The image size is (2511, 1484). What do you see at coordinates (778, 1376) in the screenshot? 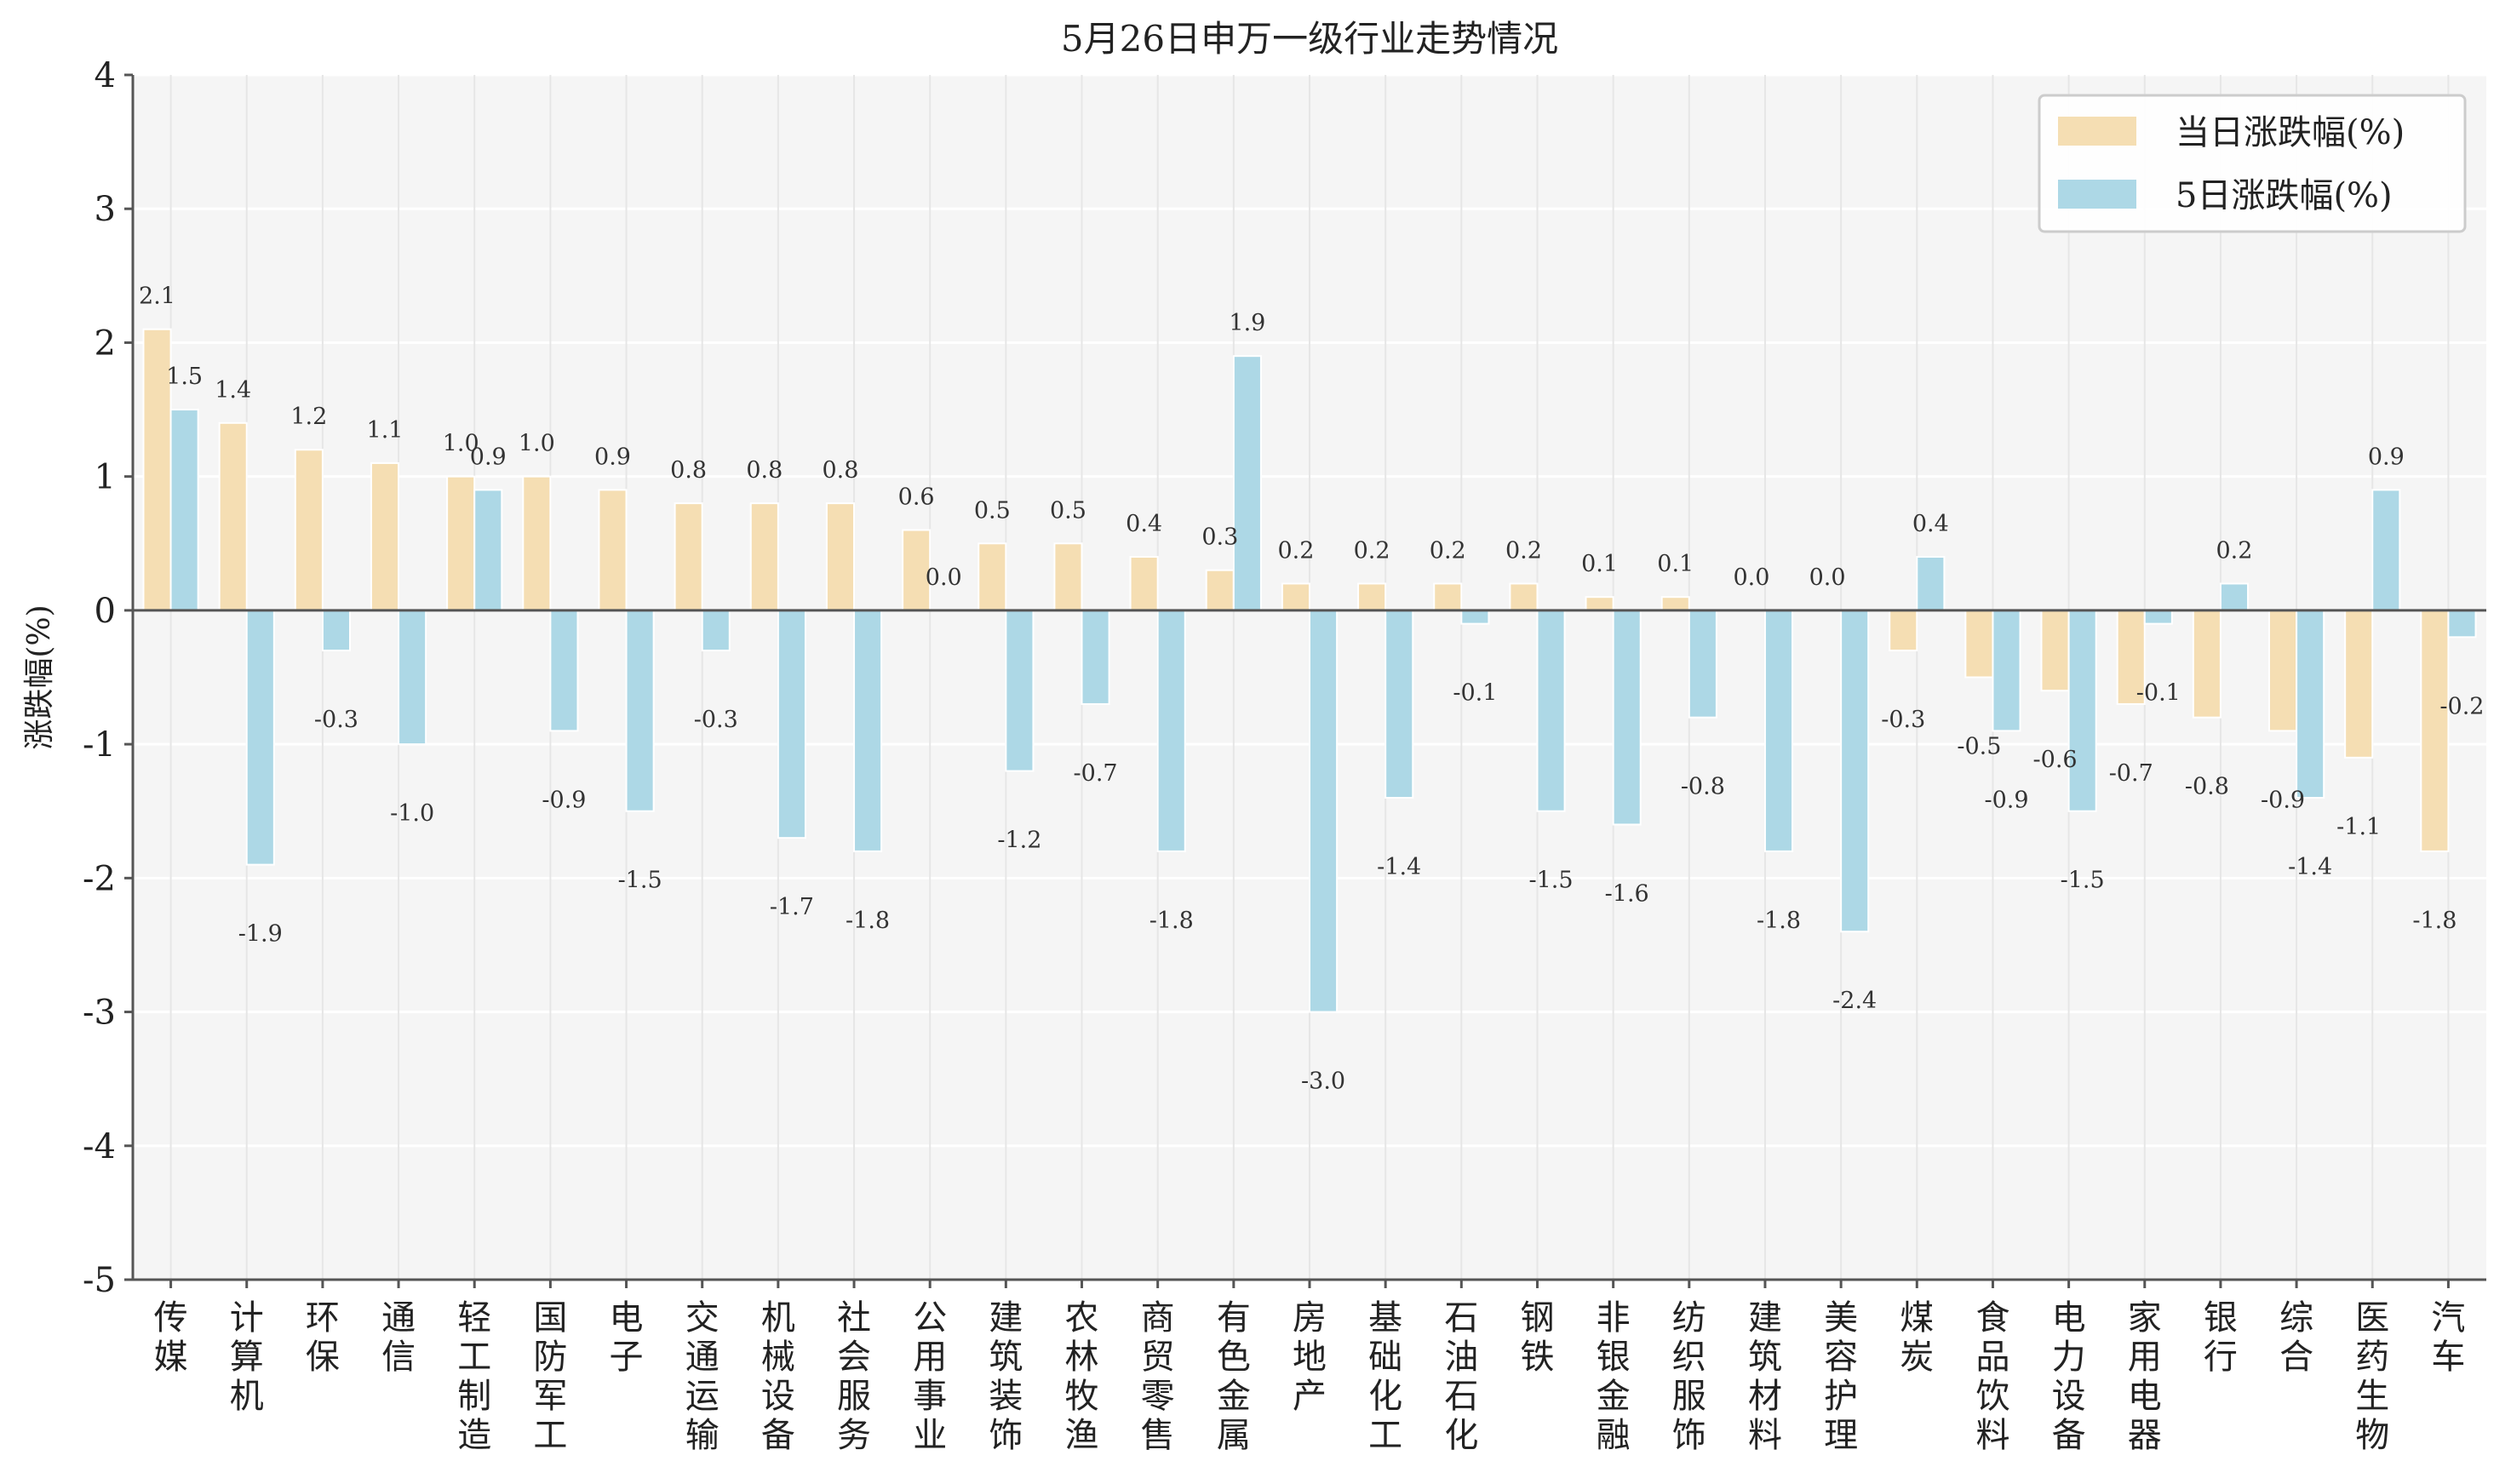
I see `x-tick-label: 机械设备` at bounding box center [778, 1376].